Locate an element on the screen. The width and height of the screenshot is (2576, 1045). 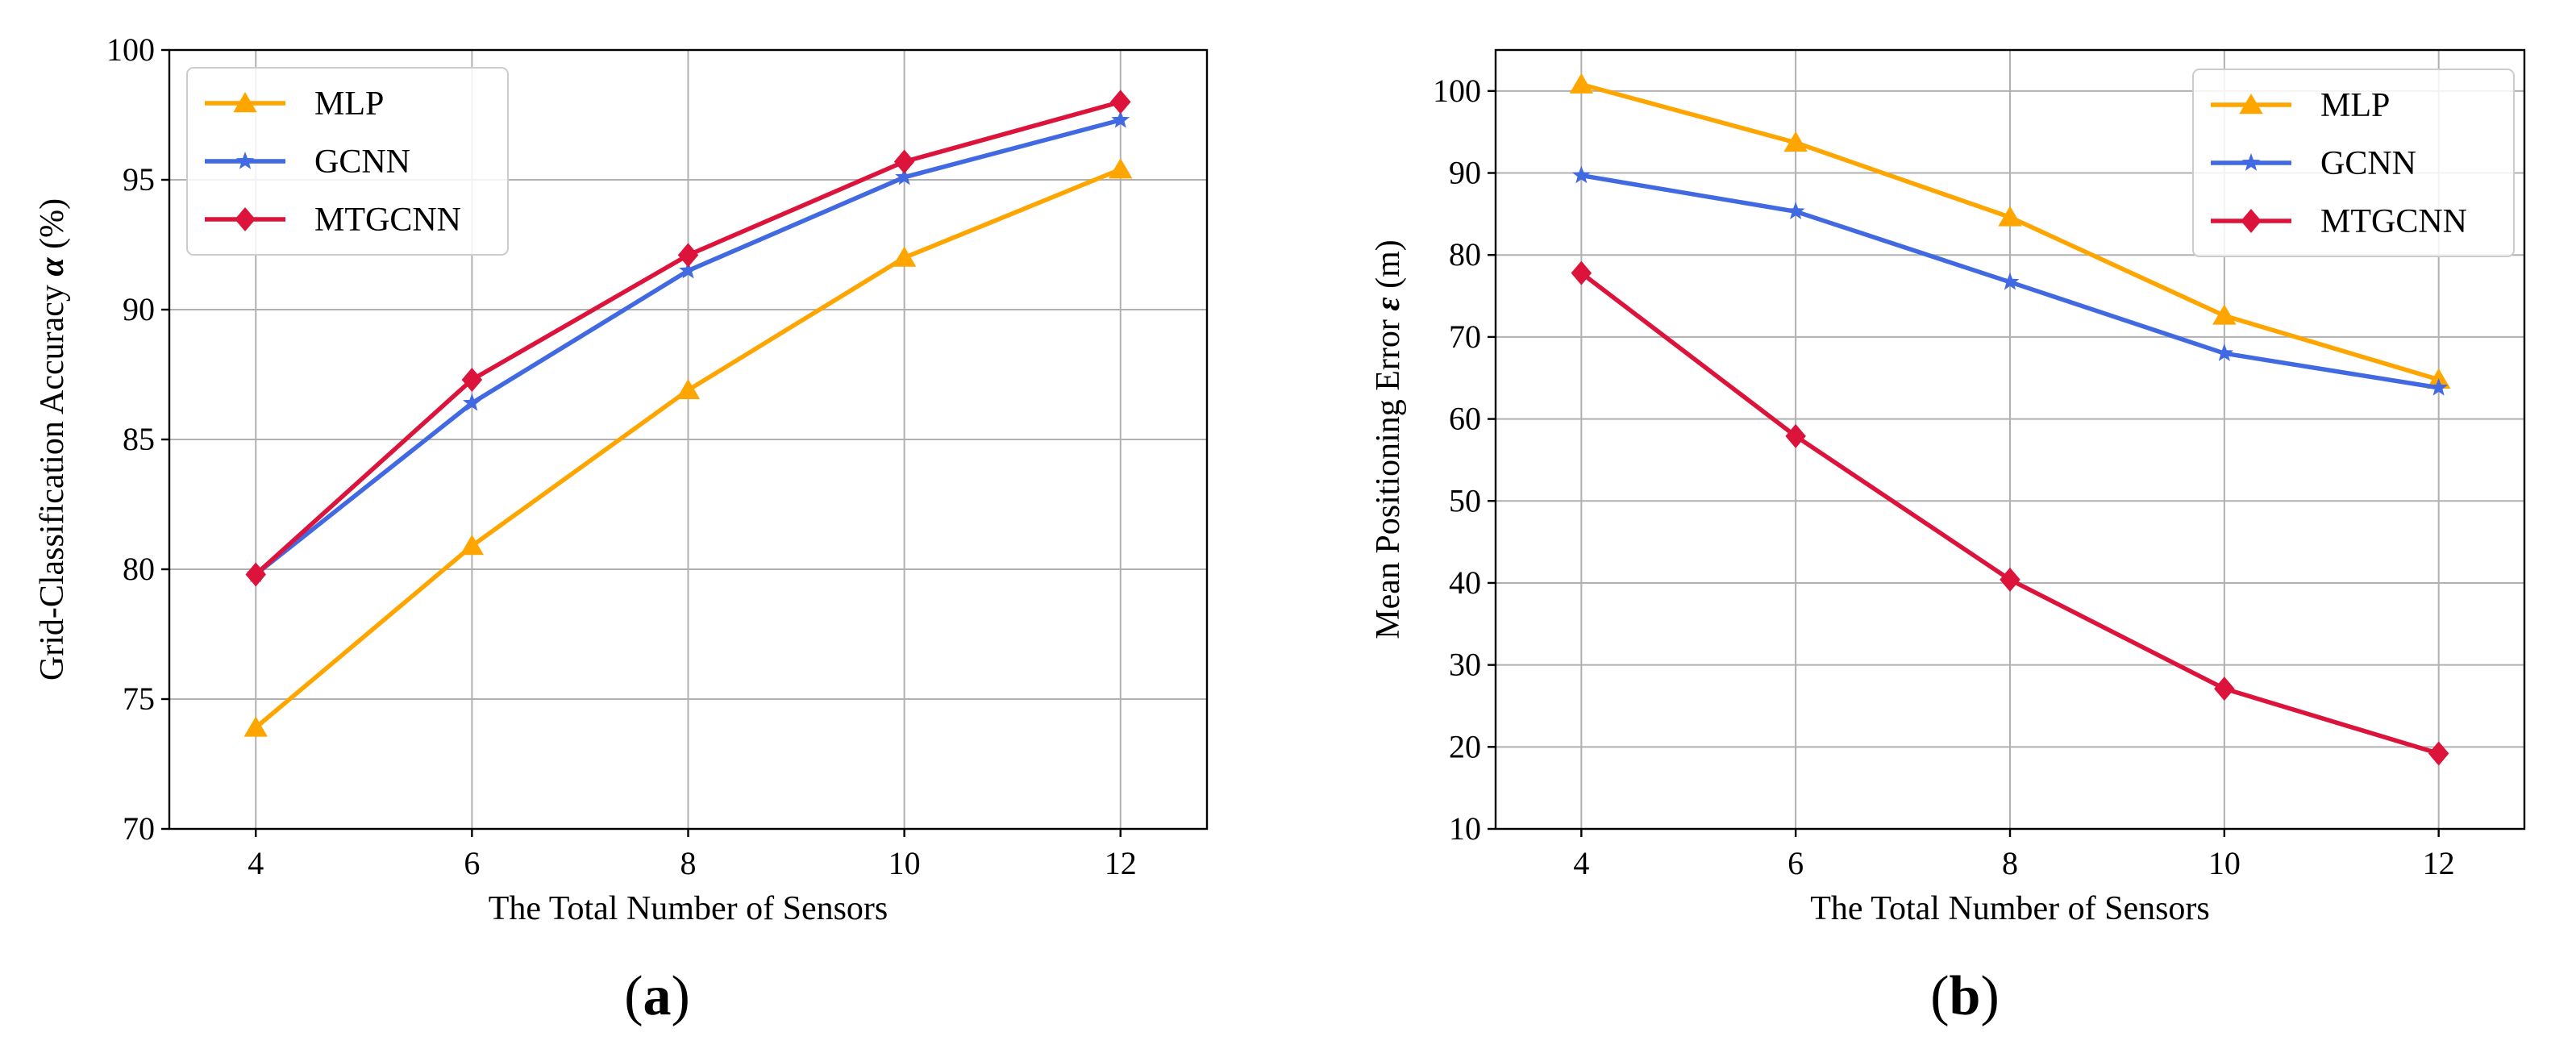
panel-label-a: (a) is located at coordinates (657, 996).